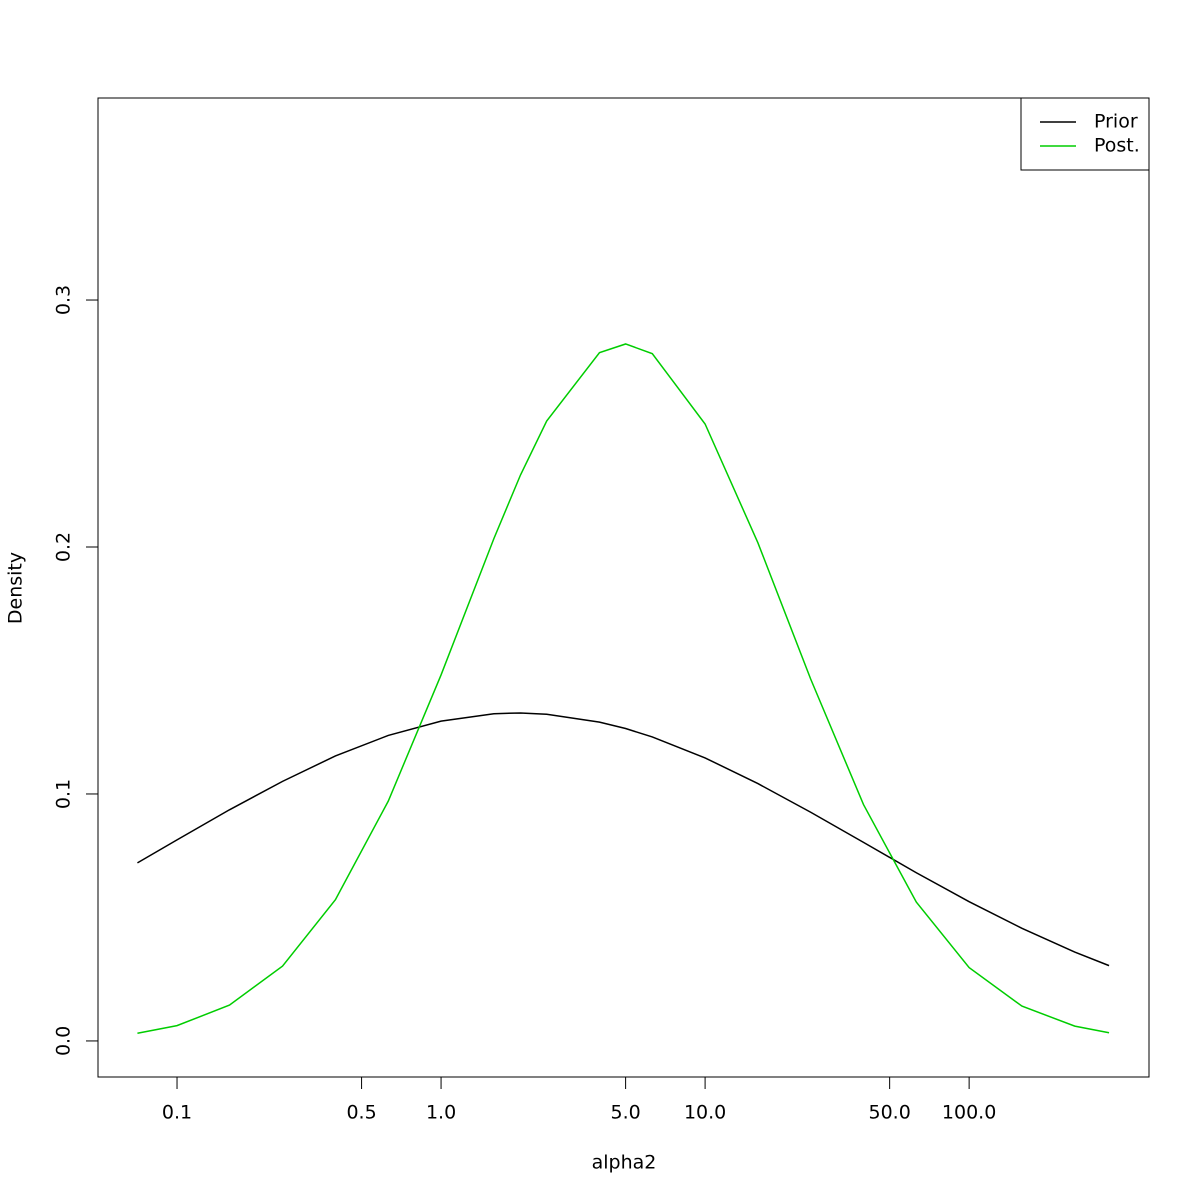 The height and width of the screenshot is (1204, 1200). What do you see at coordinates (1116, 122) in the screenshot?
I see `legend-label: Prior` at bounding box center [1116, 122].